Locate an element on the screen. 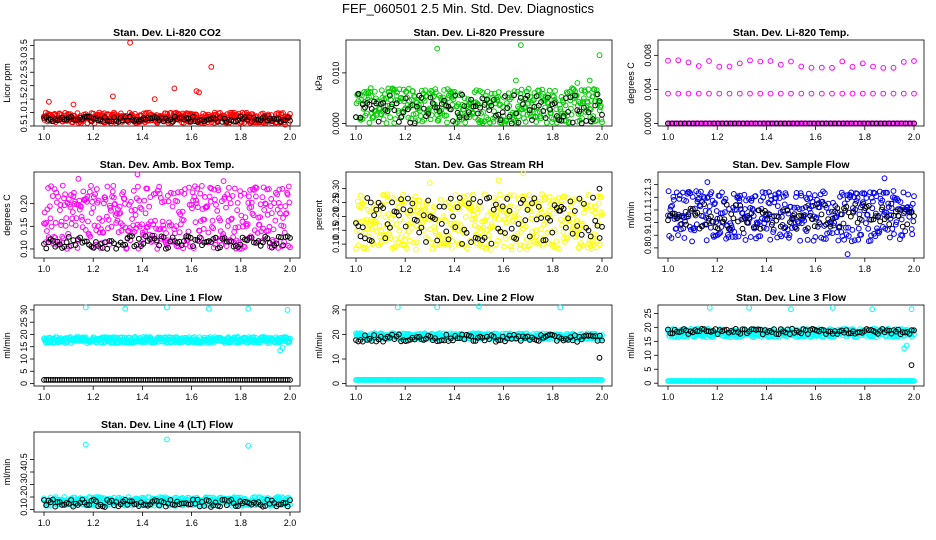 The image size is (936, 540). y-tick-label: 15 is located at coordinates (24, 347).